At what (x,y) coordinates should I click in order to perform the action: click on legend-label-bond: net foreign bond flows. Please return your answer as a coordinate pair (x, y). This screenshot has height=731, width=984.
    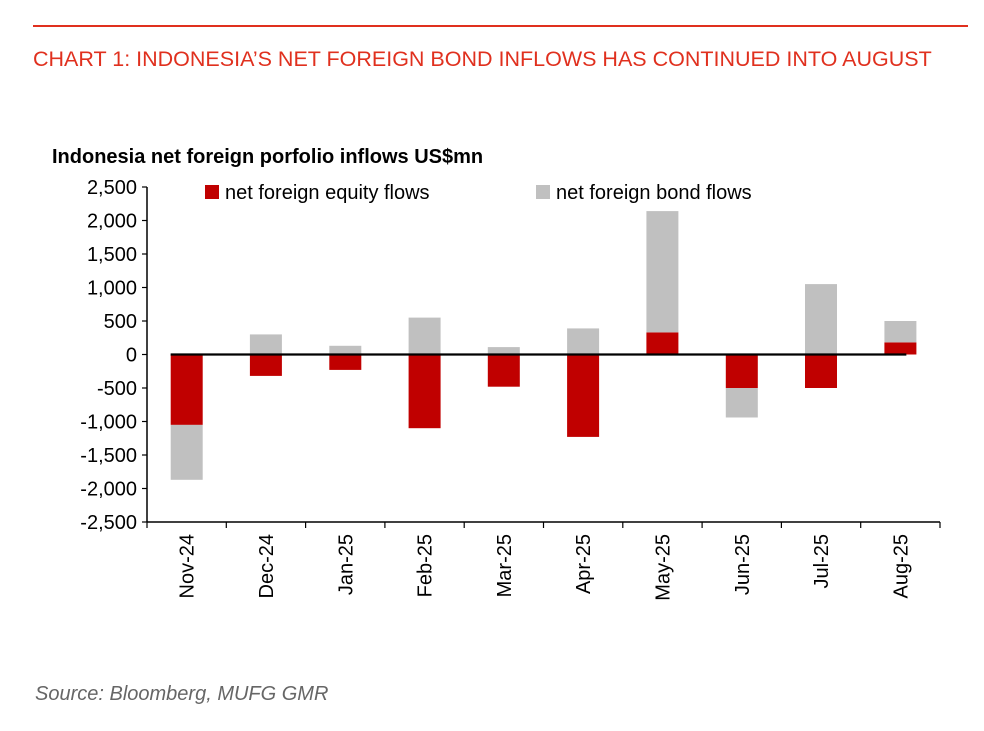
    Looking at the image, I should click on (654, 193).